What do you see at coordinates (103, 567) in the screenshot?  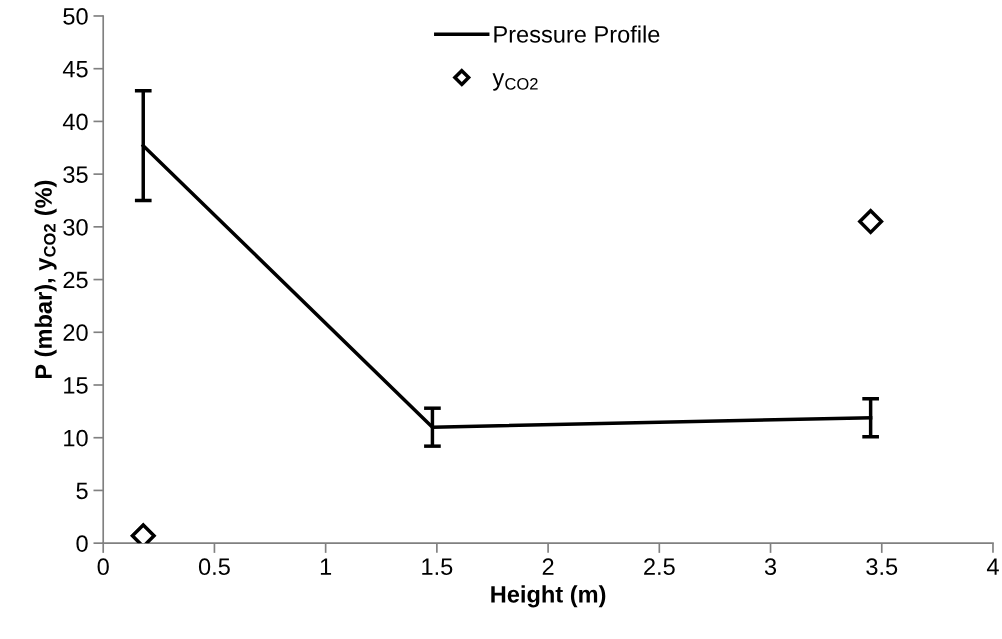 I see `x-tick-label: 0` at bounding box center [103, 567].